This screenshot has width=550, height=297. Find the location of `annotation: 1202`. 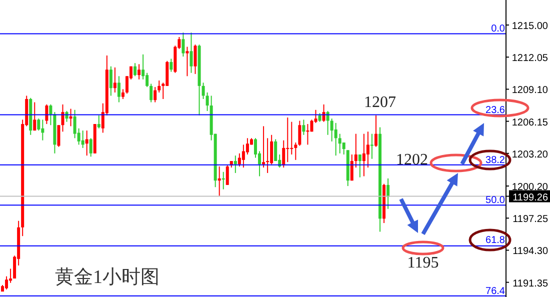

annotation: 1202 is located at coordinates (412, 159).